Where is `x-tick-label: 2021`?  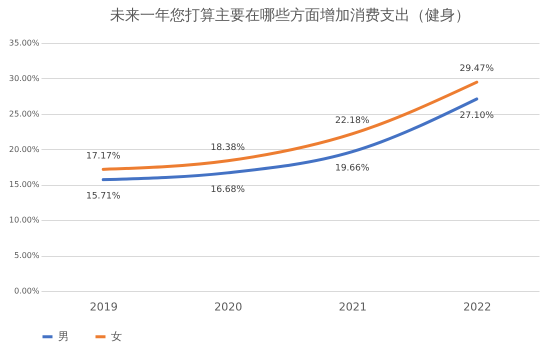
x-tick-label: 2021 is located at coordinates (352, 307).